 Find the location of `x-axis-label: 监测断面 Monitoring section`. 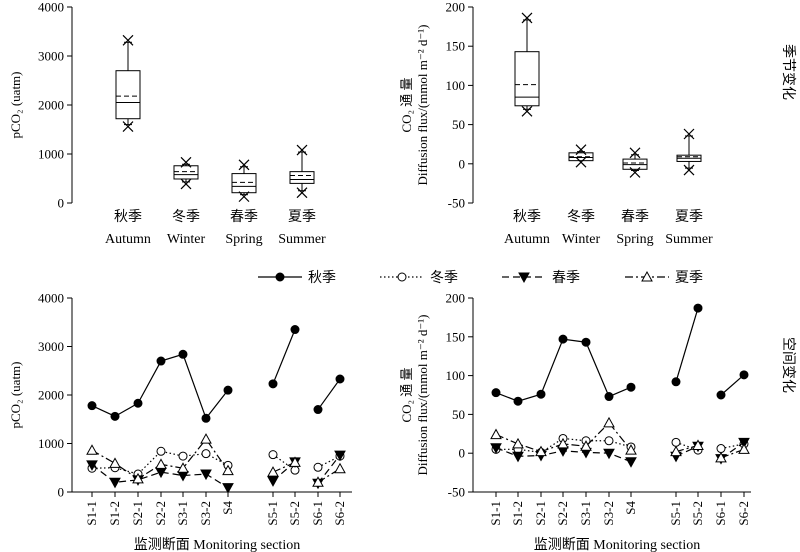

x-axis-label: 监测断面 Monitoring section is located at coordinates (217, 544).